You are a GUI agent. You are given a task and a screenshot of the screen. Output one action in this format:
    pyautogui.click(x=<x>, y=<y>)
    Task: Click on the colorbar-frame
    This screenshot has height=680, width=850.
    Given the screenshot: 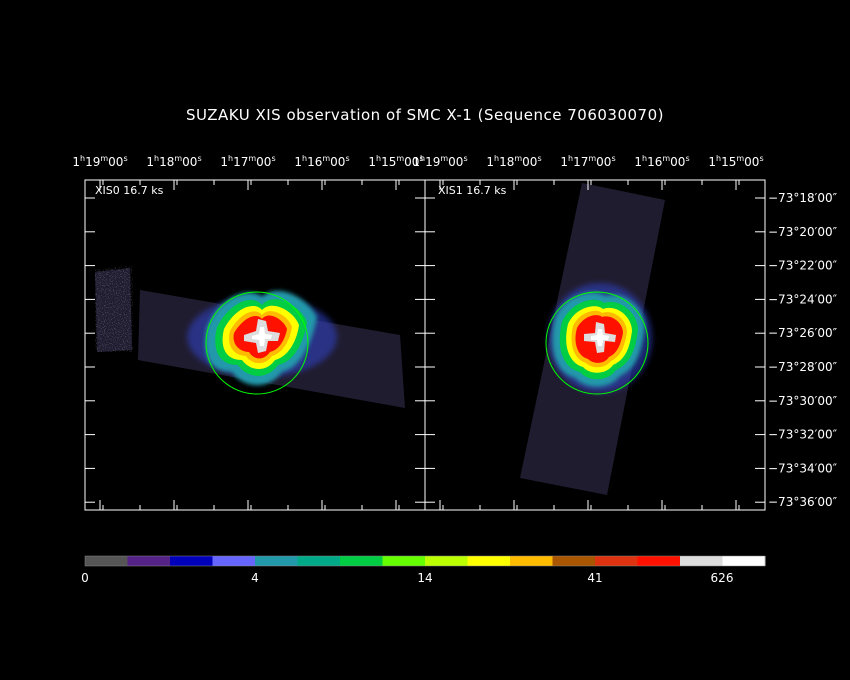 What is the action you would take?
    pyautogui.click(x=425, y=561)
    